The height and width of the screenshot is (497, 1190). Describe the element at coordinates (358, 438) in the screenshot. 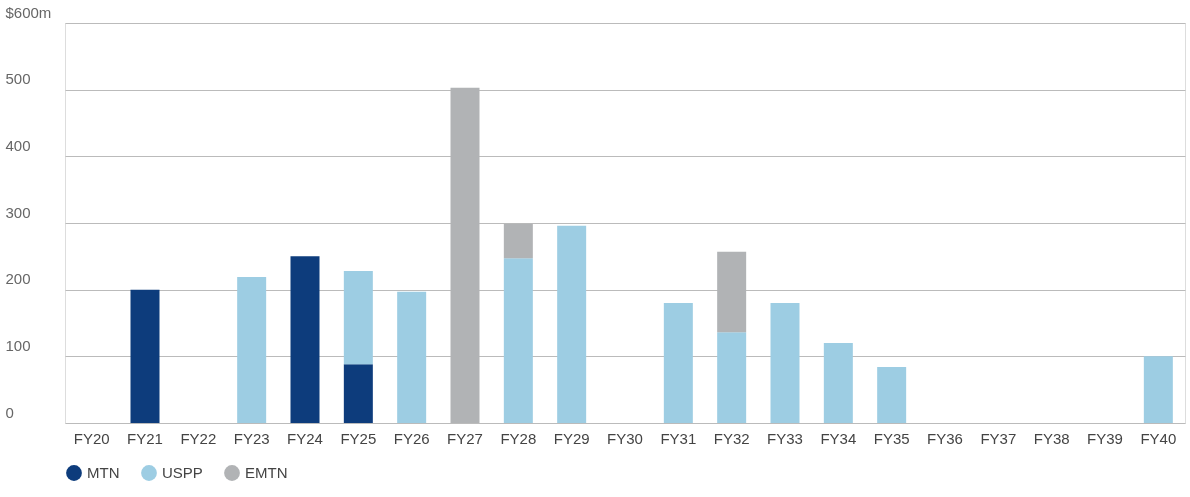

I see `x-tick-label: FY25` at that location.